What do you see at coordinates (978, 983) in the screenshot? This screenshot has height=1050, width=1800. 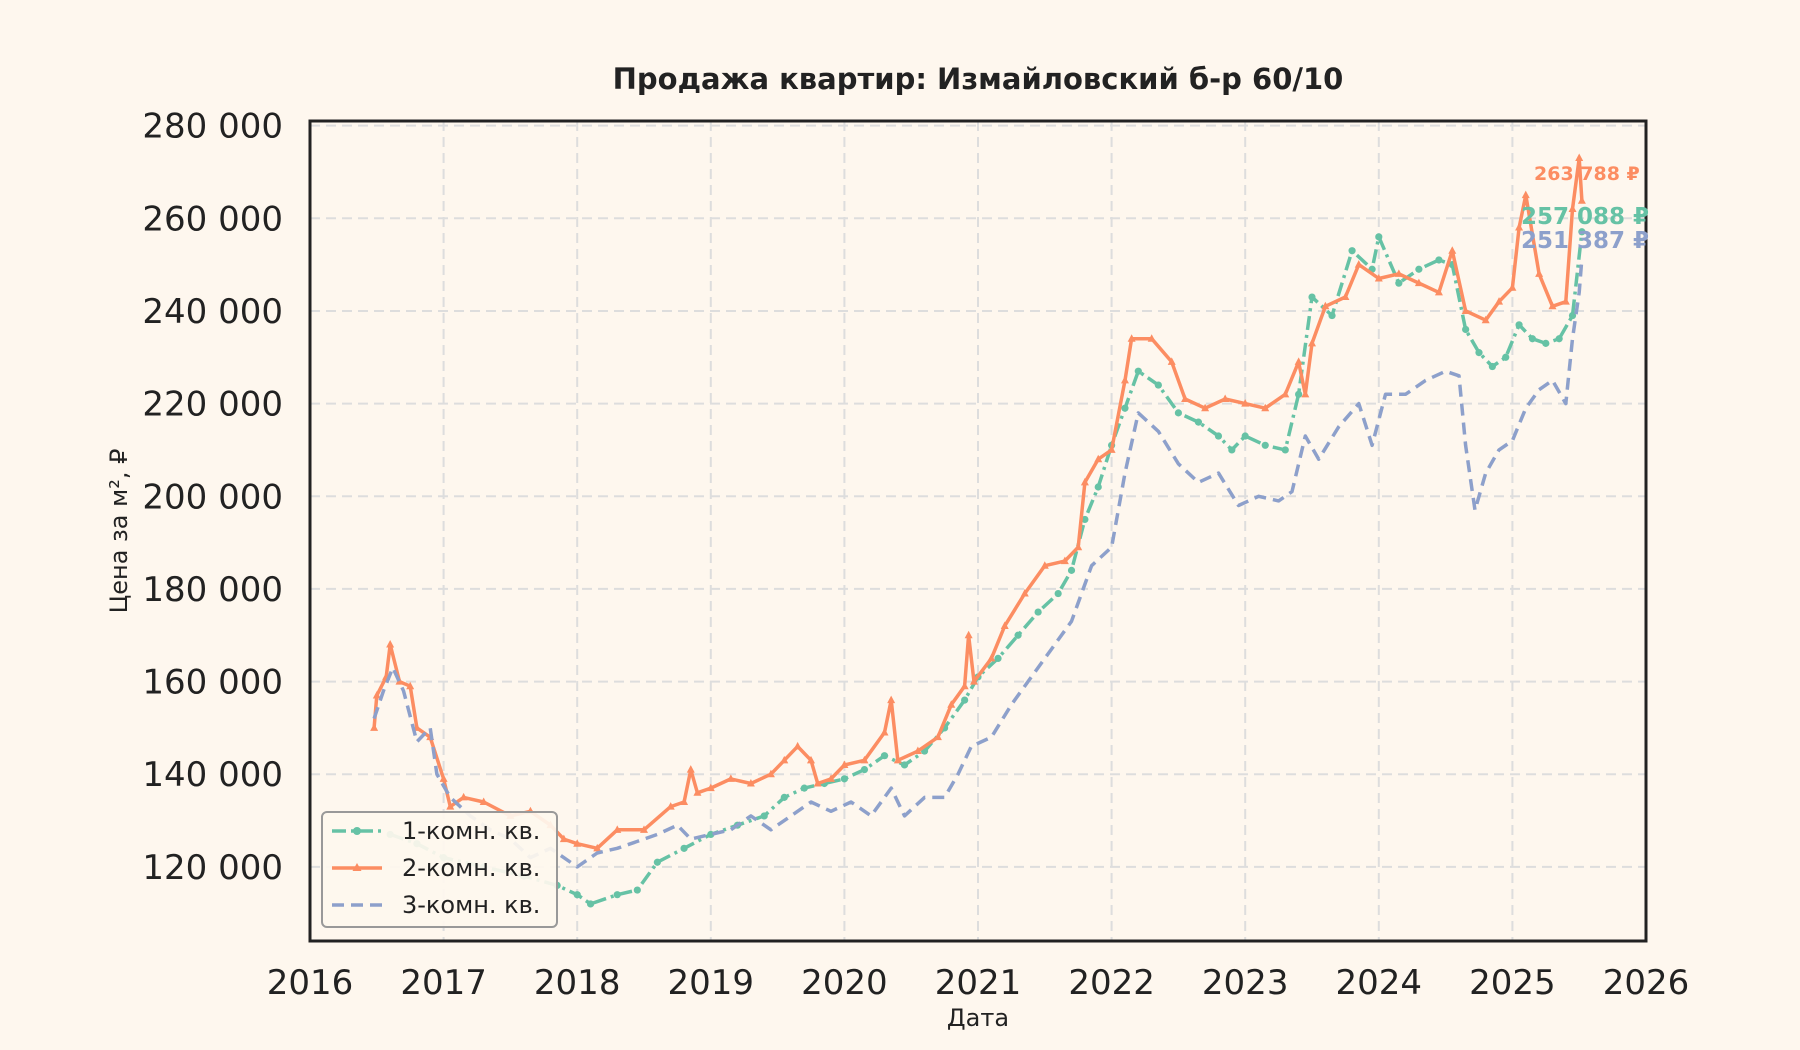 I see `x-tick-label: 2021` at bounding box center [978, 983].